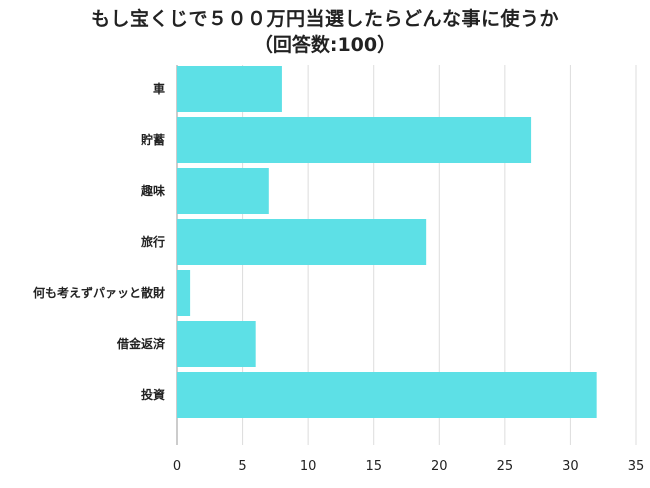 The height and width of the screenshot is (488, 650). What do you see at coordinates (408, 466) in the screenshot?
I see `x-axis-ticks: 0 5 10 15 20 25 30 35` at bounding box center [408, 466].